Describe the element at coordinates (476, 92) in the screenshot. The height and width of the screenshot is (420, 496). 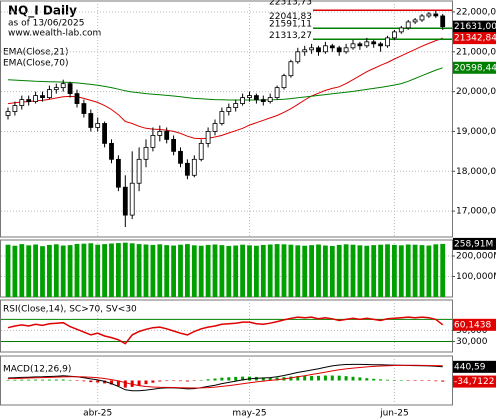
I see `y-tick-label: 20,000,000` at that location.